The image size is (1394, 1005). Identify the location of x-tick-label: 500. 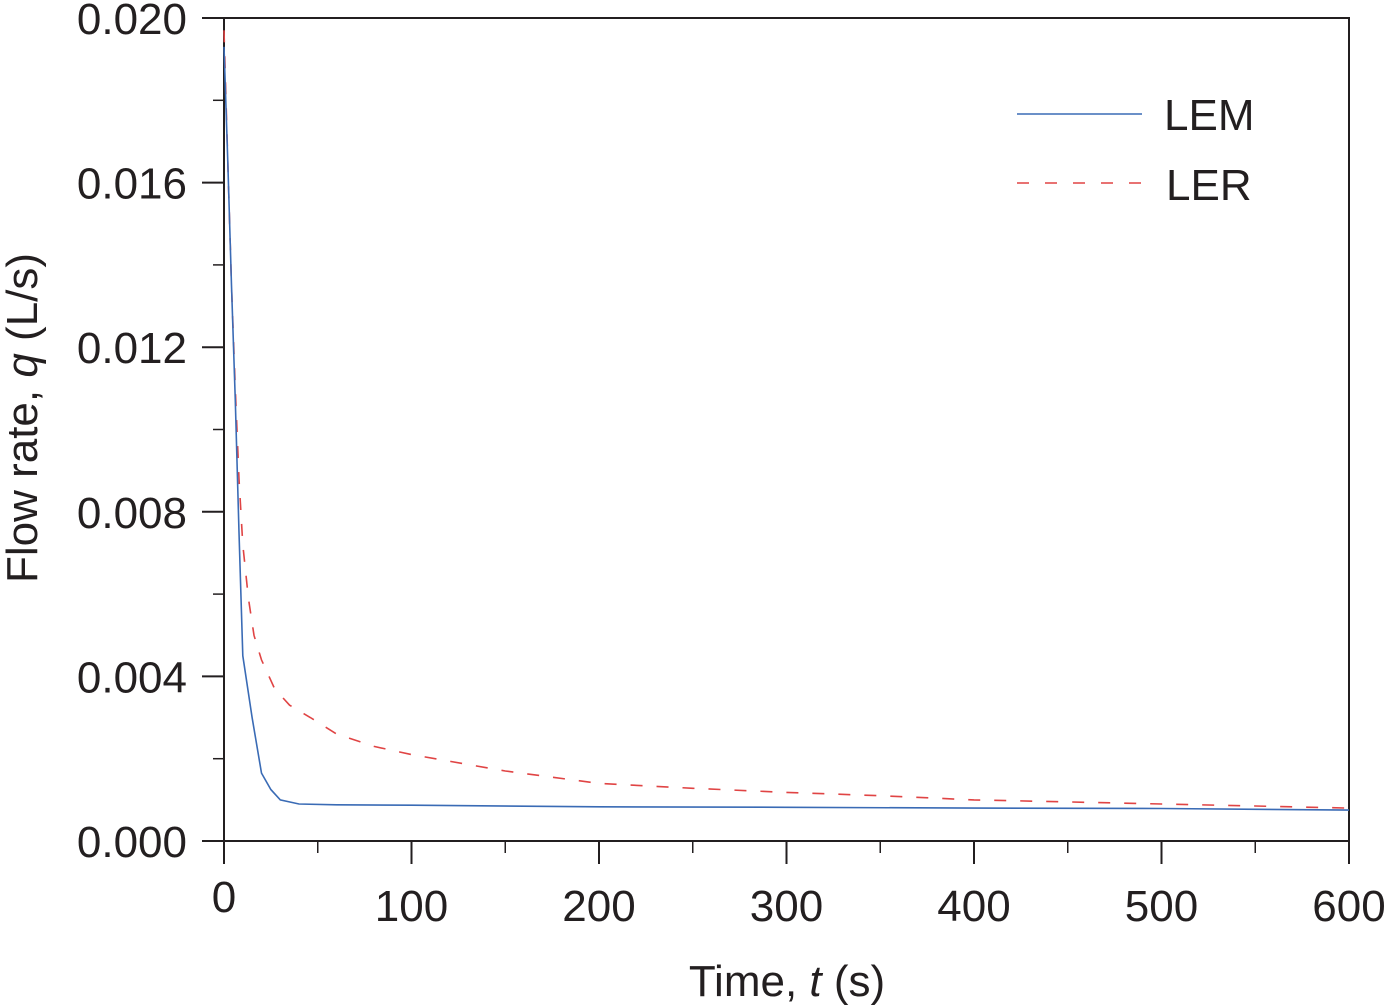
(1161, 906).